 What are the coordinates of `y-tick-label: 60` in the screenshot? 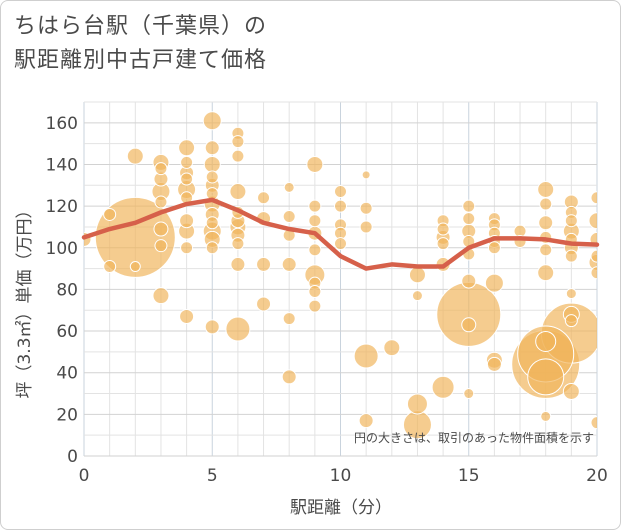 It's located at (67, 332).